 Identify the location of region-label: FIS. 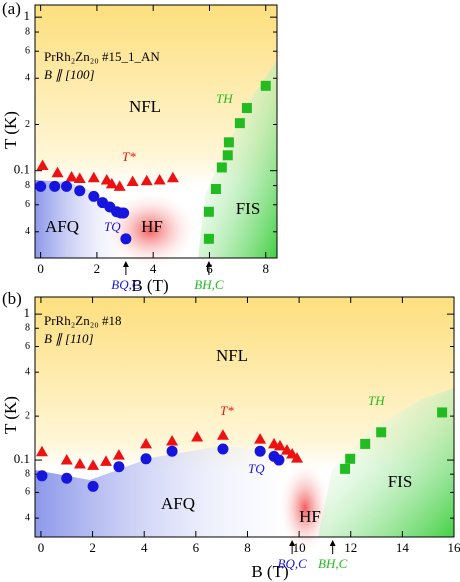
(248, 208).